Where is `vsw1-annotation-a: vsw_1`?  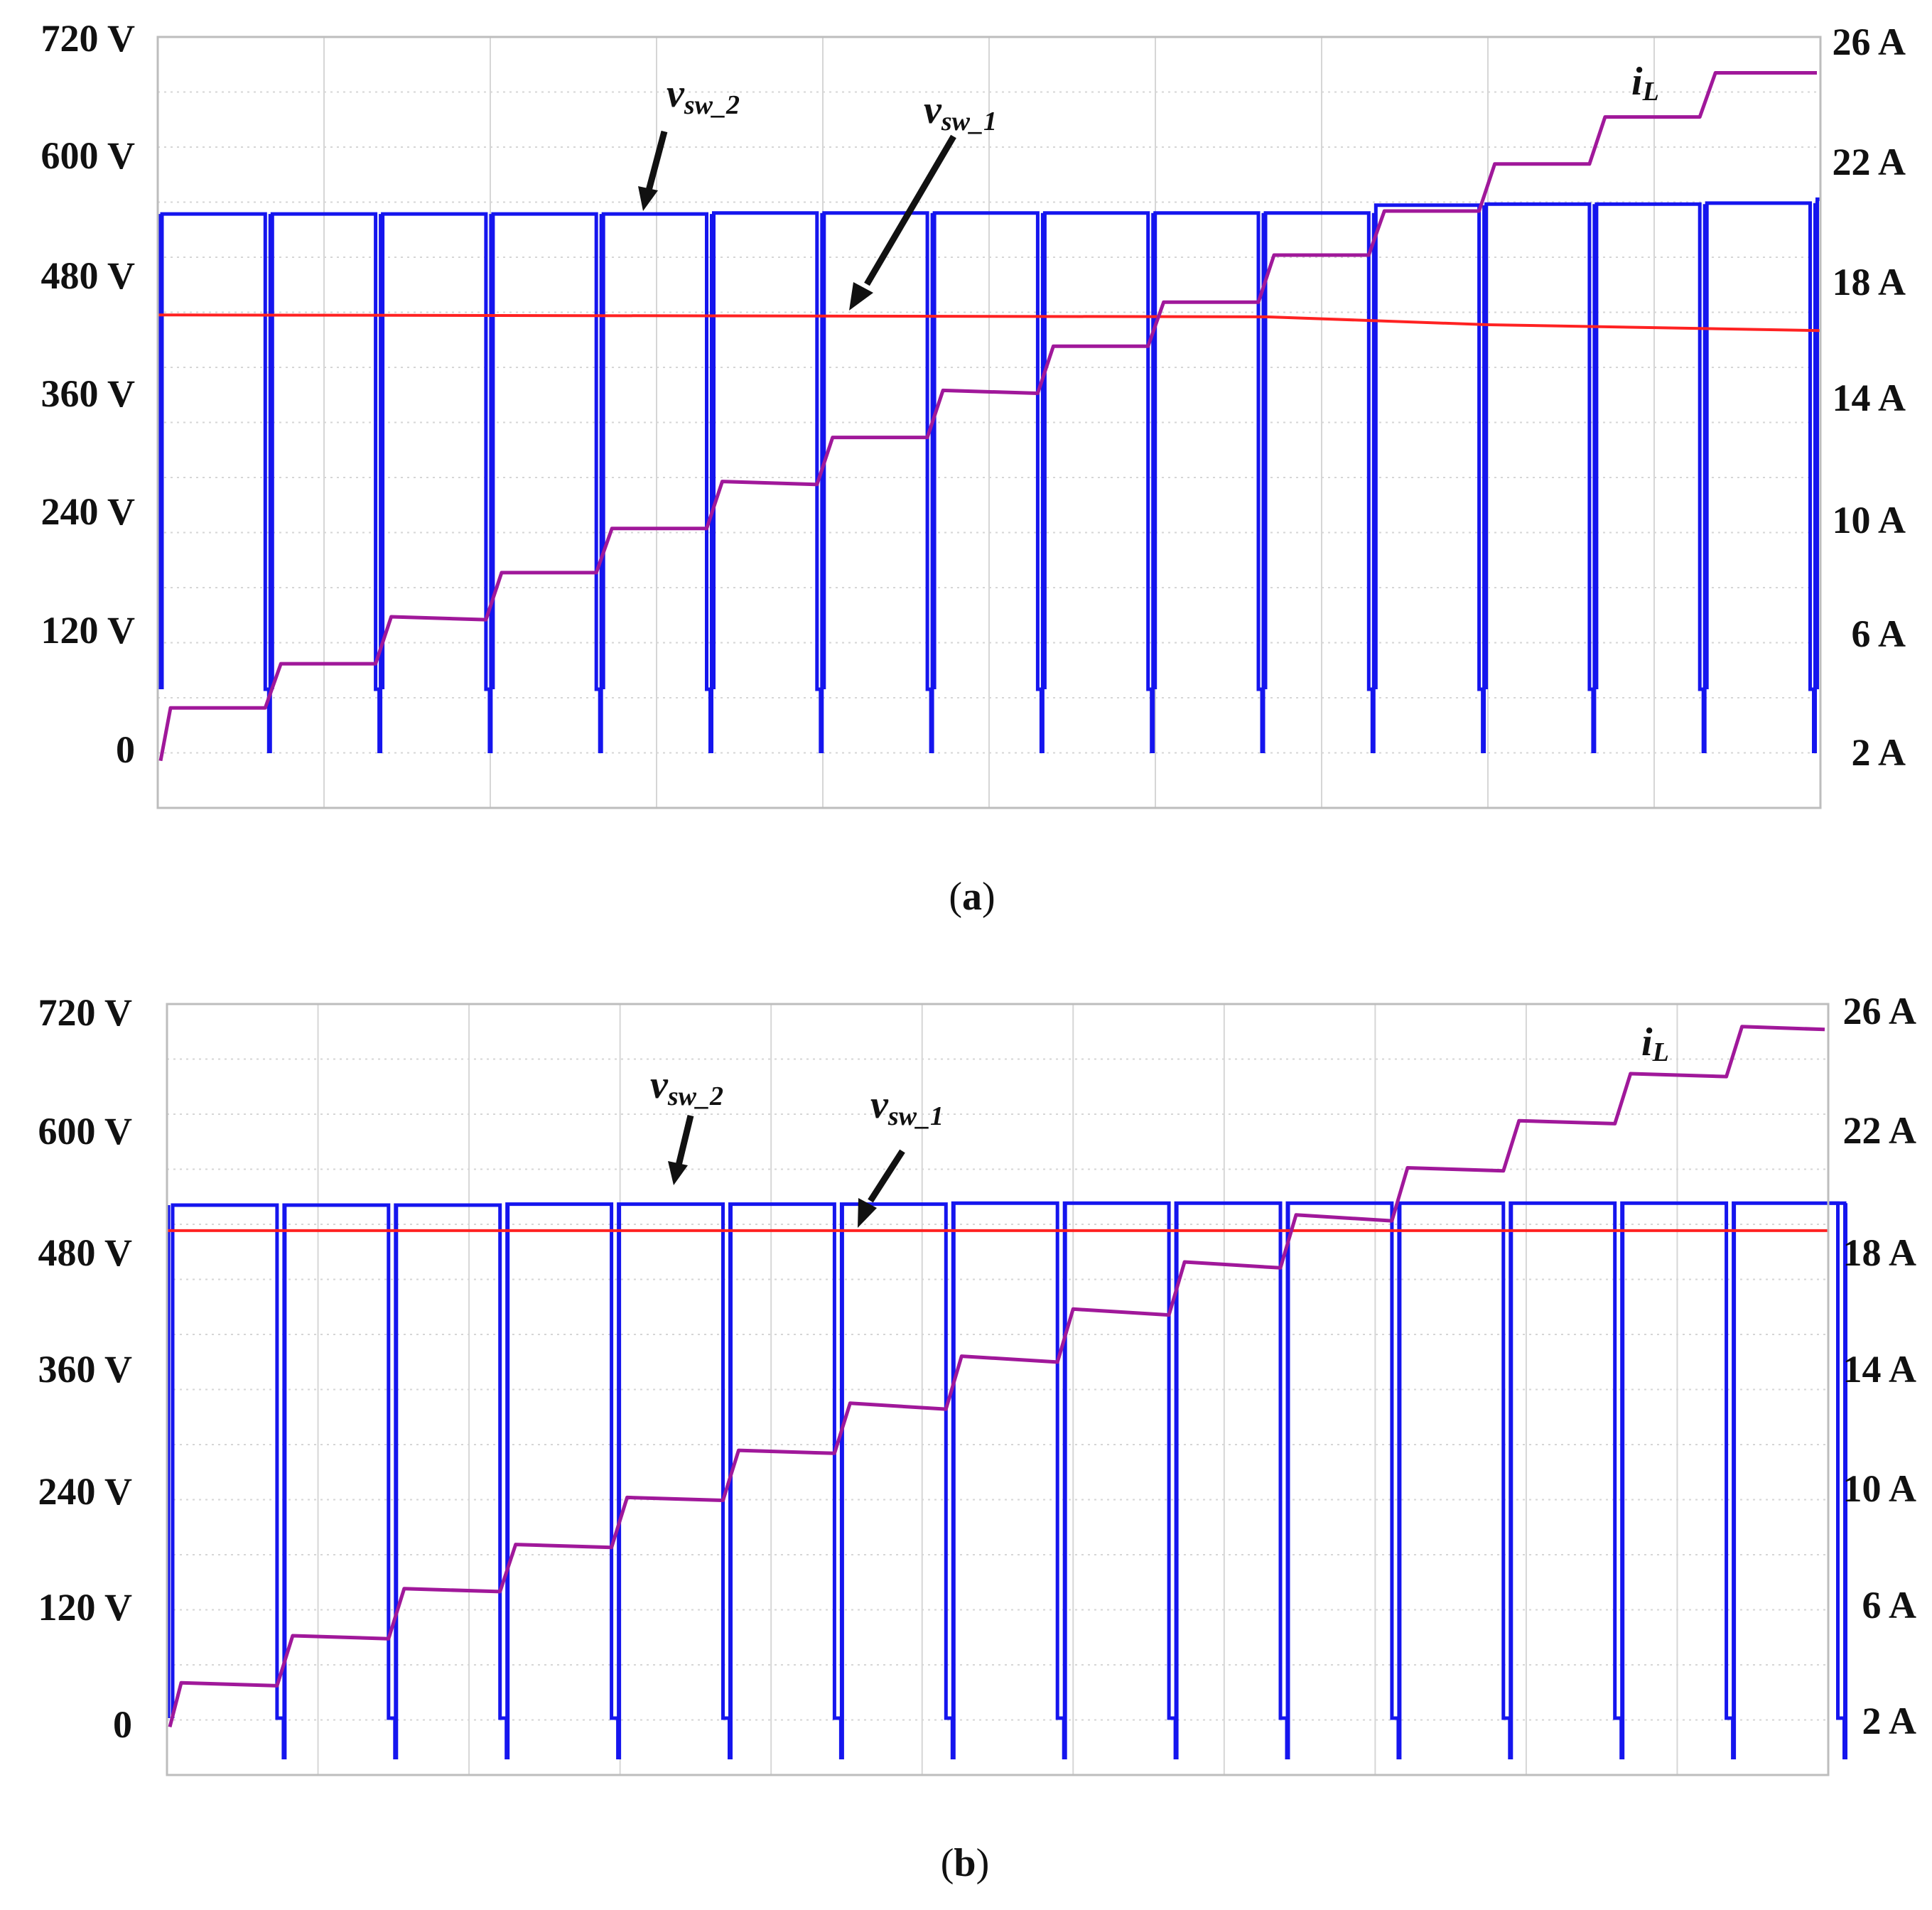 vsw1-annotation-a: vsw_1 is located at coordinates (923, 199).